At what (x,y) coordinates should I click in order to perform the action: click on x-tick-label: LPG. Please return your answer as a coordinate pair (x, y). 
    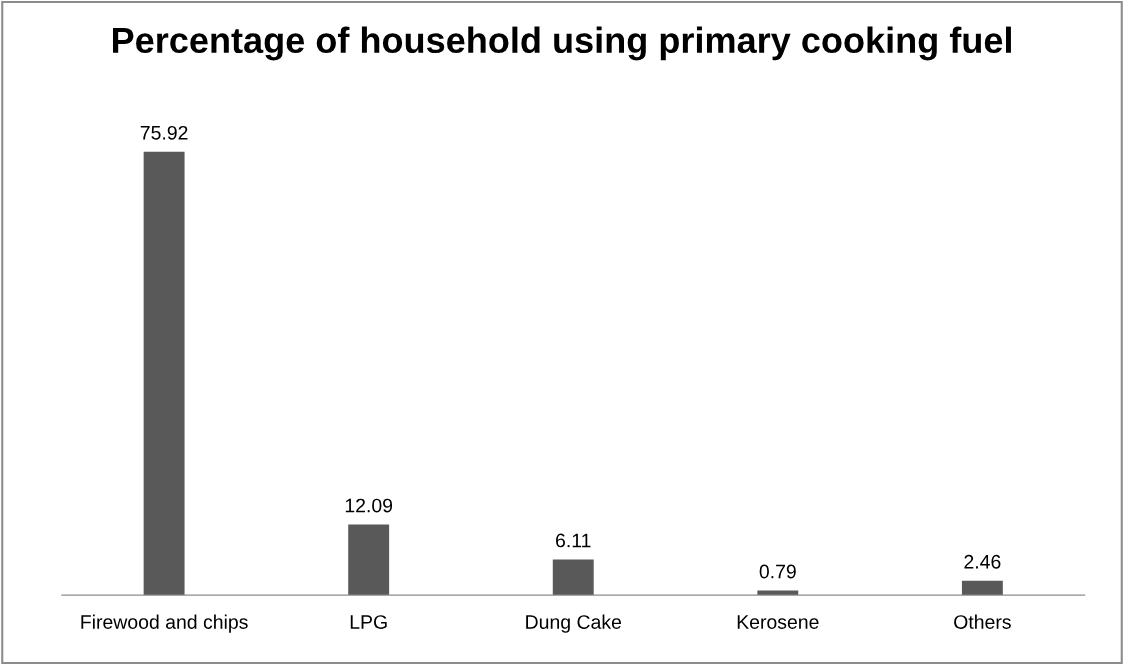
    Looking at the image, I should click on (368, 622).